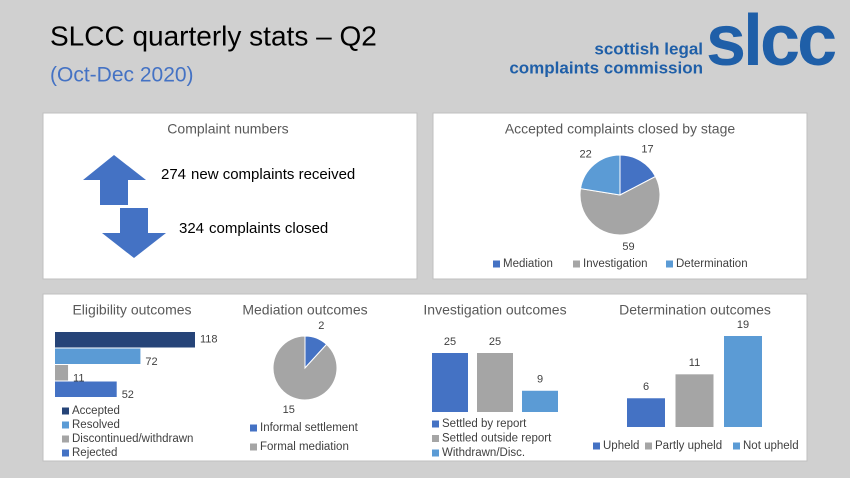 The width and height of the screenshot is (850, 478). Describe the element at coordinates (273, 174) in the screenshot. I see `received-label: new complaints received` at that location.